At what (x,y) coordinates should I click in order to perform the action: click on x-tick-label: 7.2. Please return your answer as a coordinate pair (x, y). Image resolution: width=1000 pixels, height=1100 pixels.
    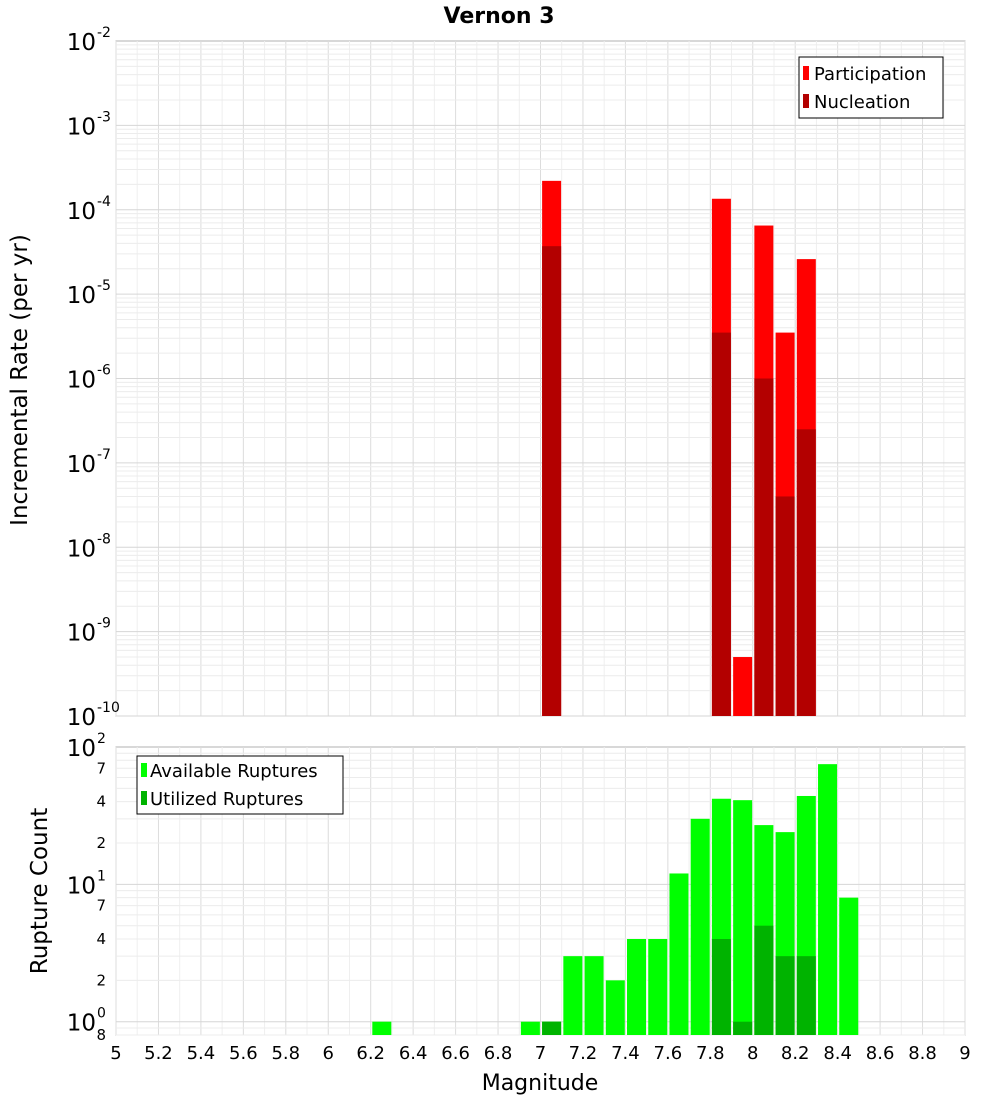
    Looking at the image, I should click on (583, 1053).